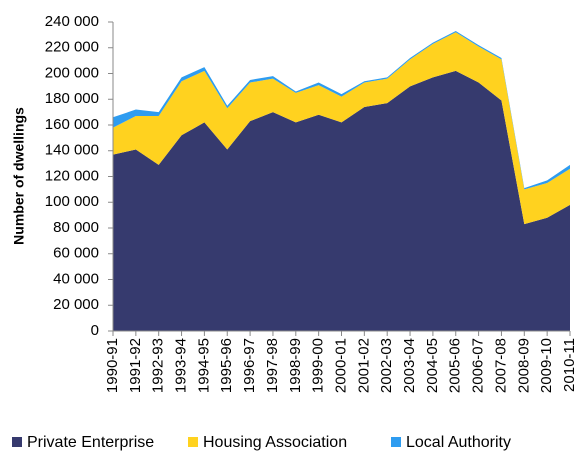 The image size is (581, 454). What do you see at coordinates (72, 72) in the screenshot?
I see `y-tick-label: 200 000` at bounding box center [72, 72].